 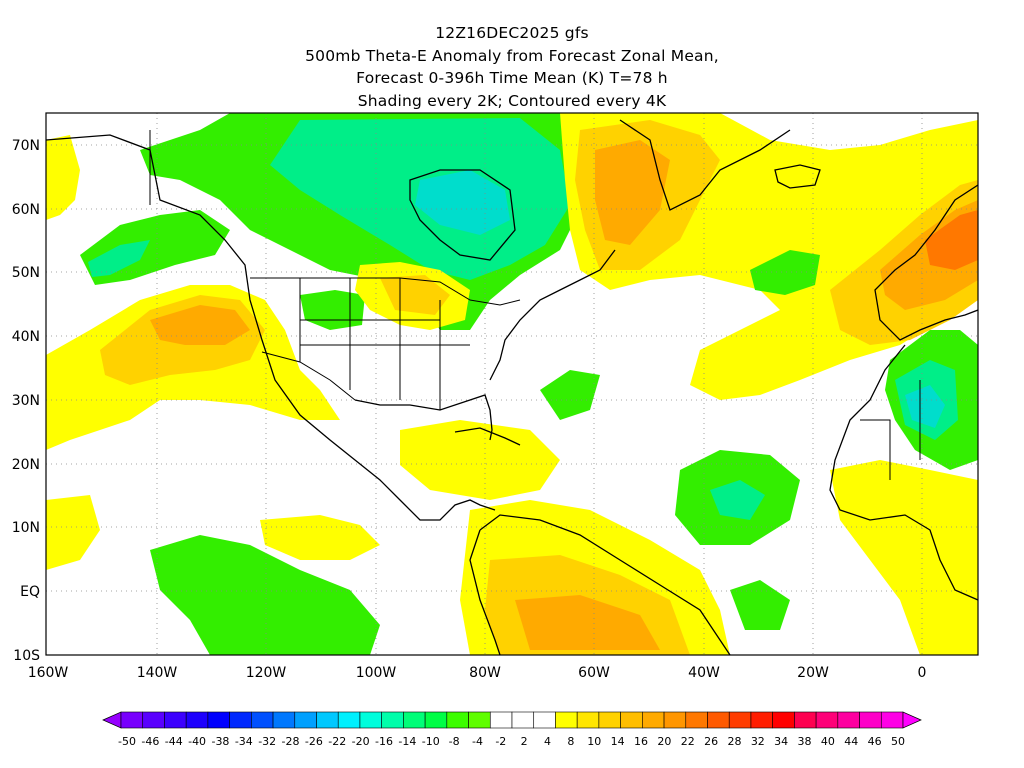 I want to click on colorbar-label: 16, so click(x=641, y=741).